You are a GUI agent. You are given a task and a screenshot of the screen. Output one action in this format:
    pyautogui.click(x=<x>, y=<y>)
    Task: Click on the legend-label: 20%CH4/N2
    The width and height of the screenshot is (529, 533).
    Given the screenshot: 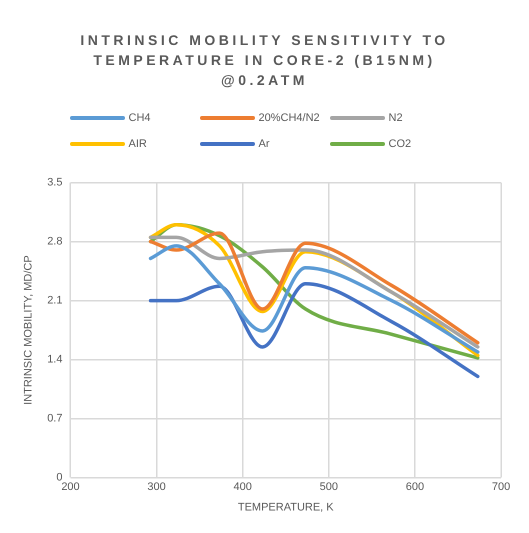 What is the action you would take?
    pyautogui.click(x=289, y=118)
    